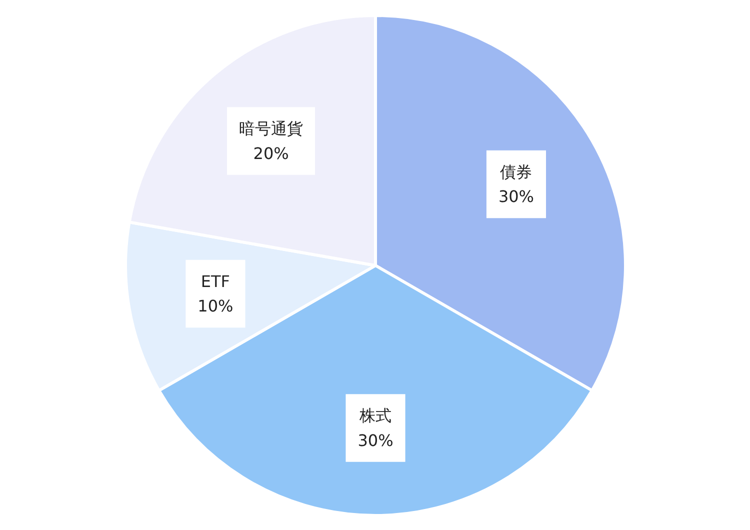 The image size is (750, 530). Describe the element at coordinates (271, 153) in the screenshot. I see `data-label: 20%` at that location.